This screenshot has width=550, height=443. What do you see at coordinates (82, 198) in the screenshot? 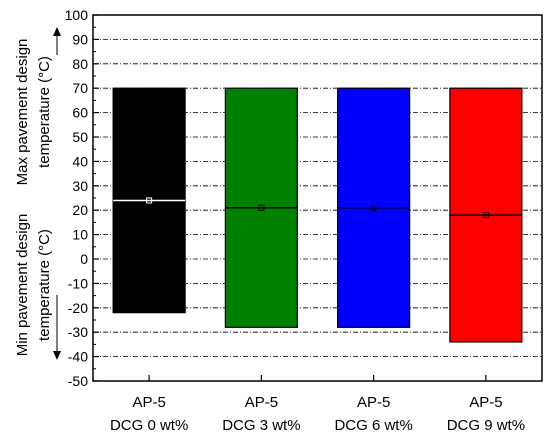
I see `y-axis: -50 -40 -30 -20 -10 0 10 20 30 40 50 60 70 80 90 100` at bounding box center [82, 198].